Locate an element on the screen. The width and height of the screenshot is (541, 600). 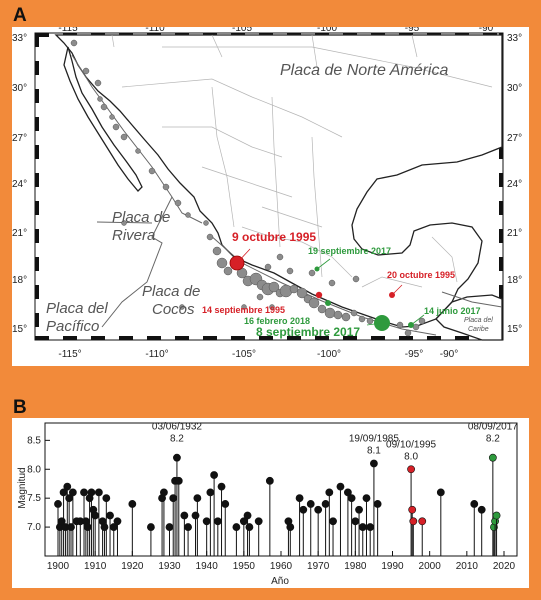
svg-text: -105° is located at coordinates (244, 30).